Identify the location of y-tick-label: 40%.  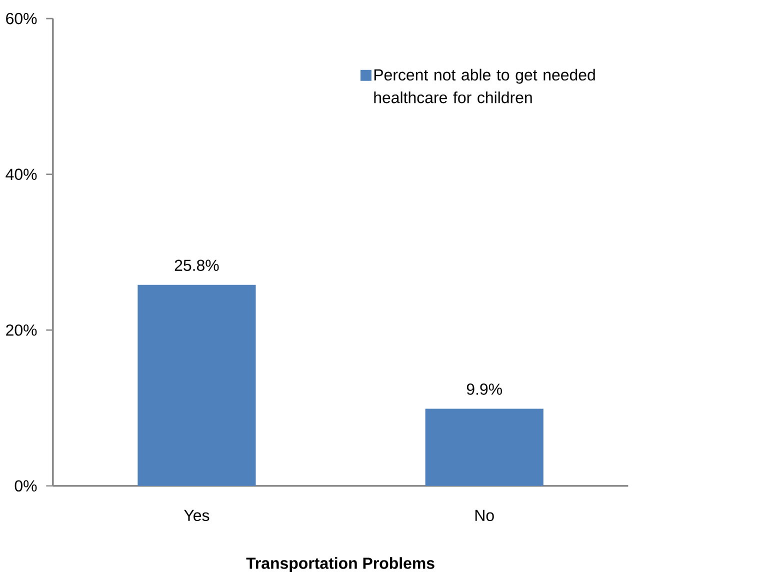
(21, 174).